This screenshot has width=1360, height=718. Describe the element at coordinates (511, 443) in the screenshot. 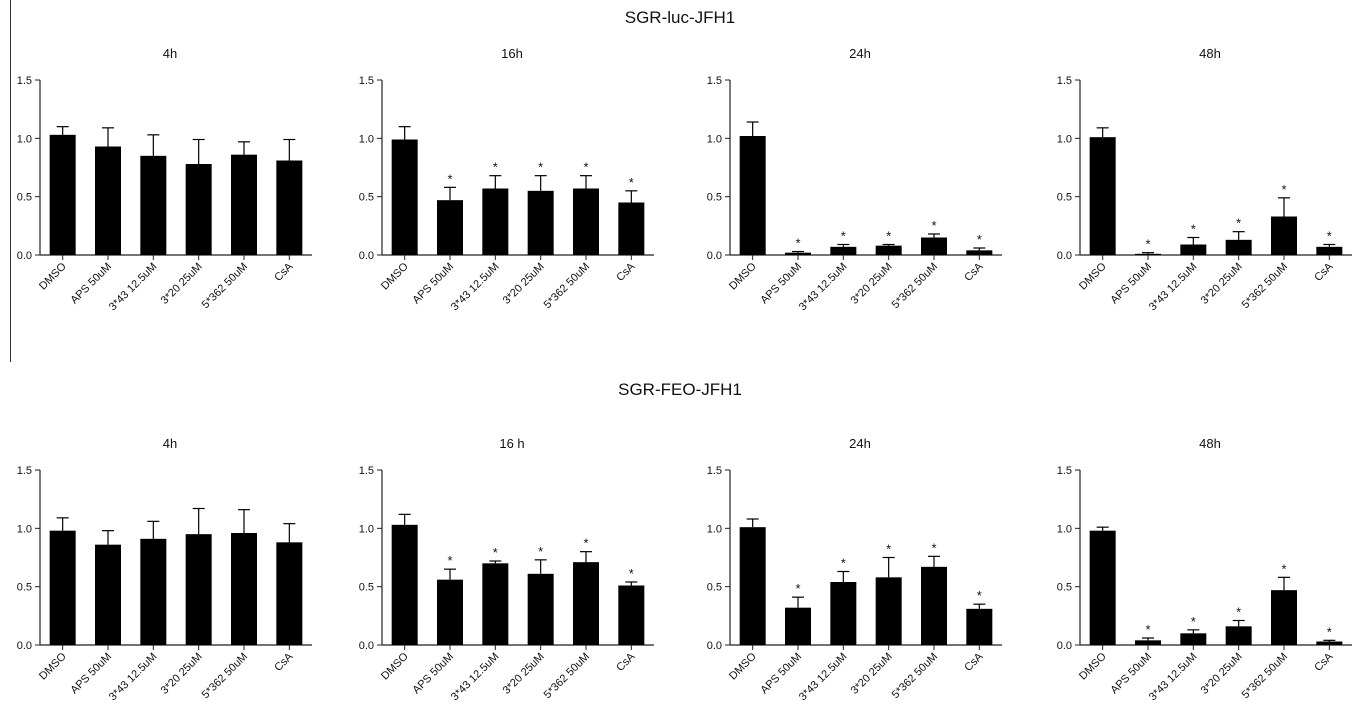

I see `chart-title: 16 h` at that location.